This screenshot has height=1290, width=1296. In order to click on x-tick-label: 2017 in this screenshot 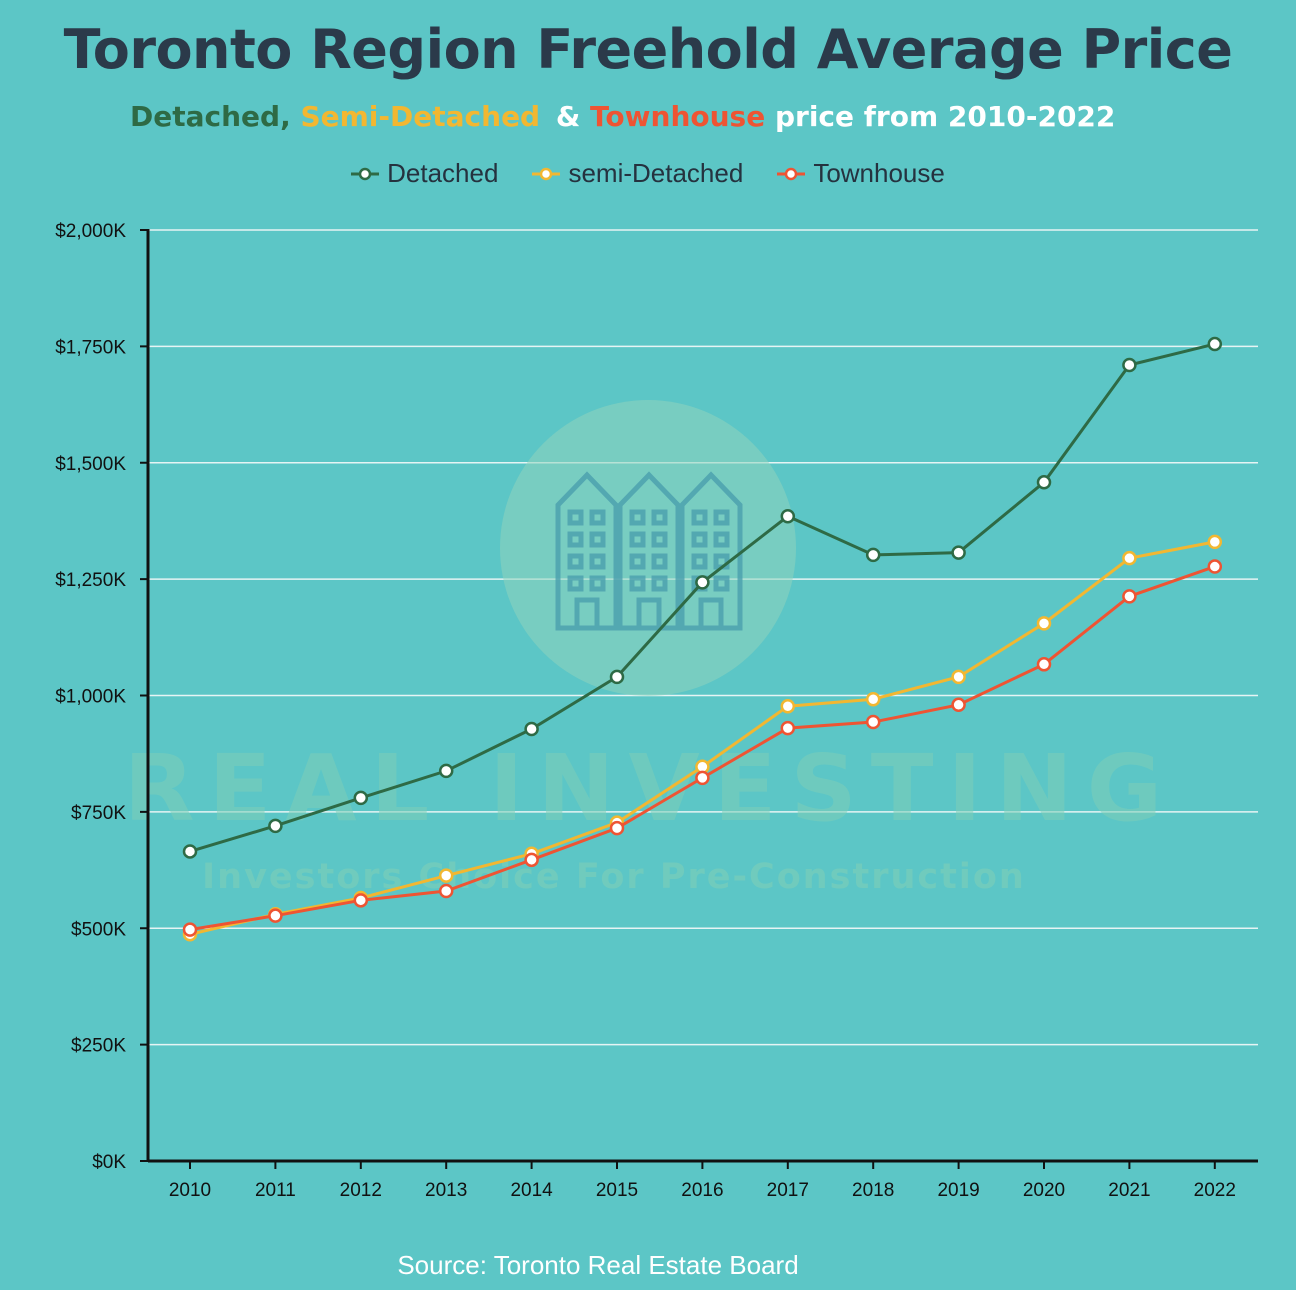, I will do `click(788, 1190)`.